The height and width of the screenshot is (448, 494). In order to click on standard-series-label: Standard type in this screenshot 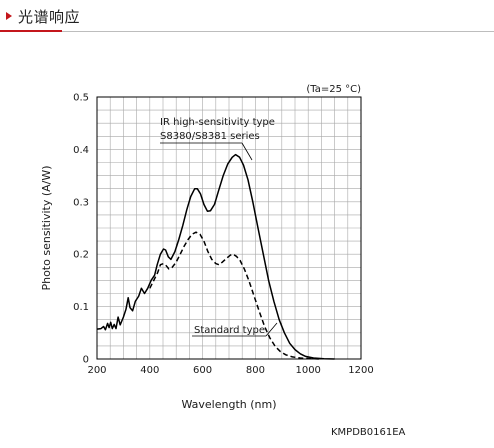, I will do `click(235, 329)`.